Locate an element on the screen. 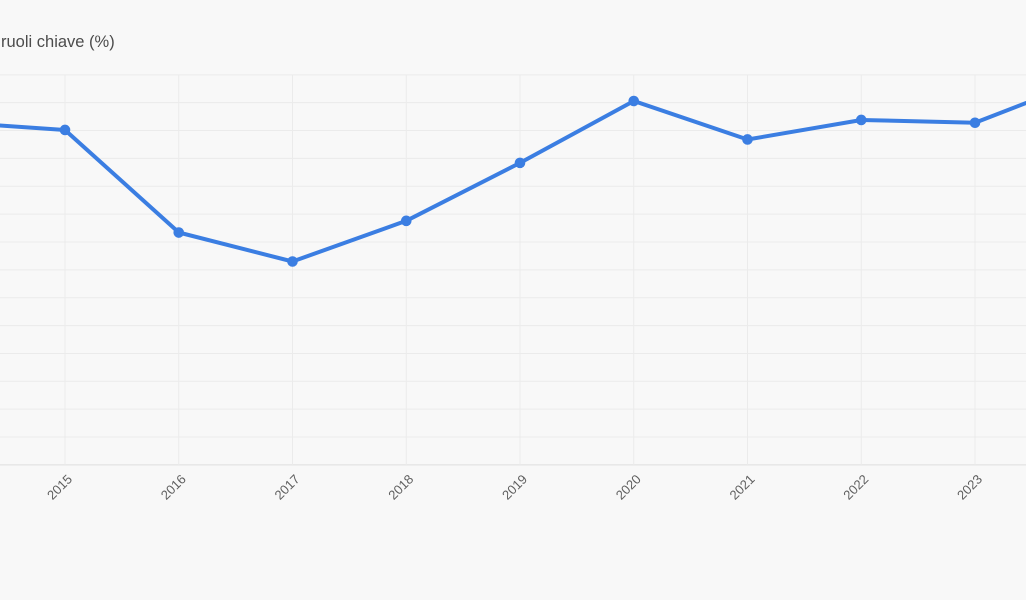 The height and width of the screenshot is (600, 1026). data-point-2021 is located at coordinates (747, 139).